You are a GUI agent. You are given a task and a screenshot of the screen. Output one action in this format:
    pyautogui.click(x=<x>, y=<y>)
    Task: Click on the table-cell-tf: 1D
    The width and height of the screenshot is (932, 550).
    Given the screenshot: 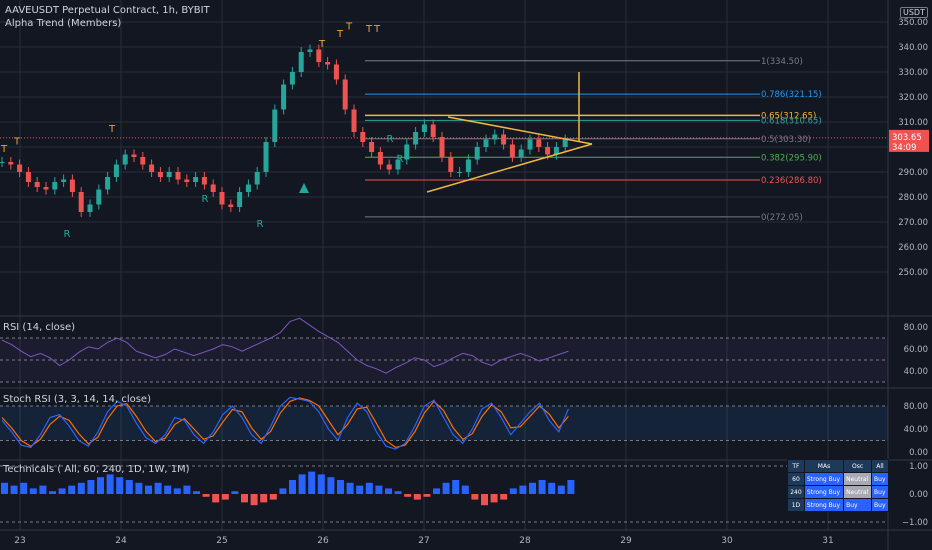 What is the action you would take?
    pyautogui.click(x=796, y=505)
    